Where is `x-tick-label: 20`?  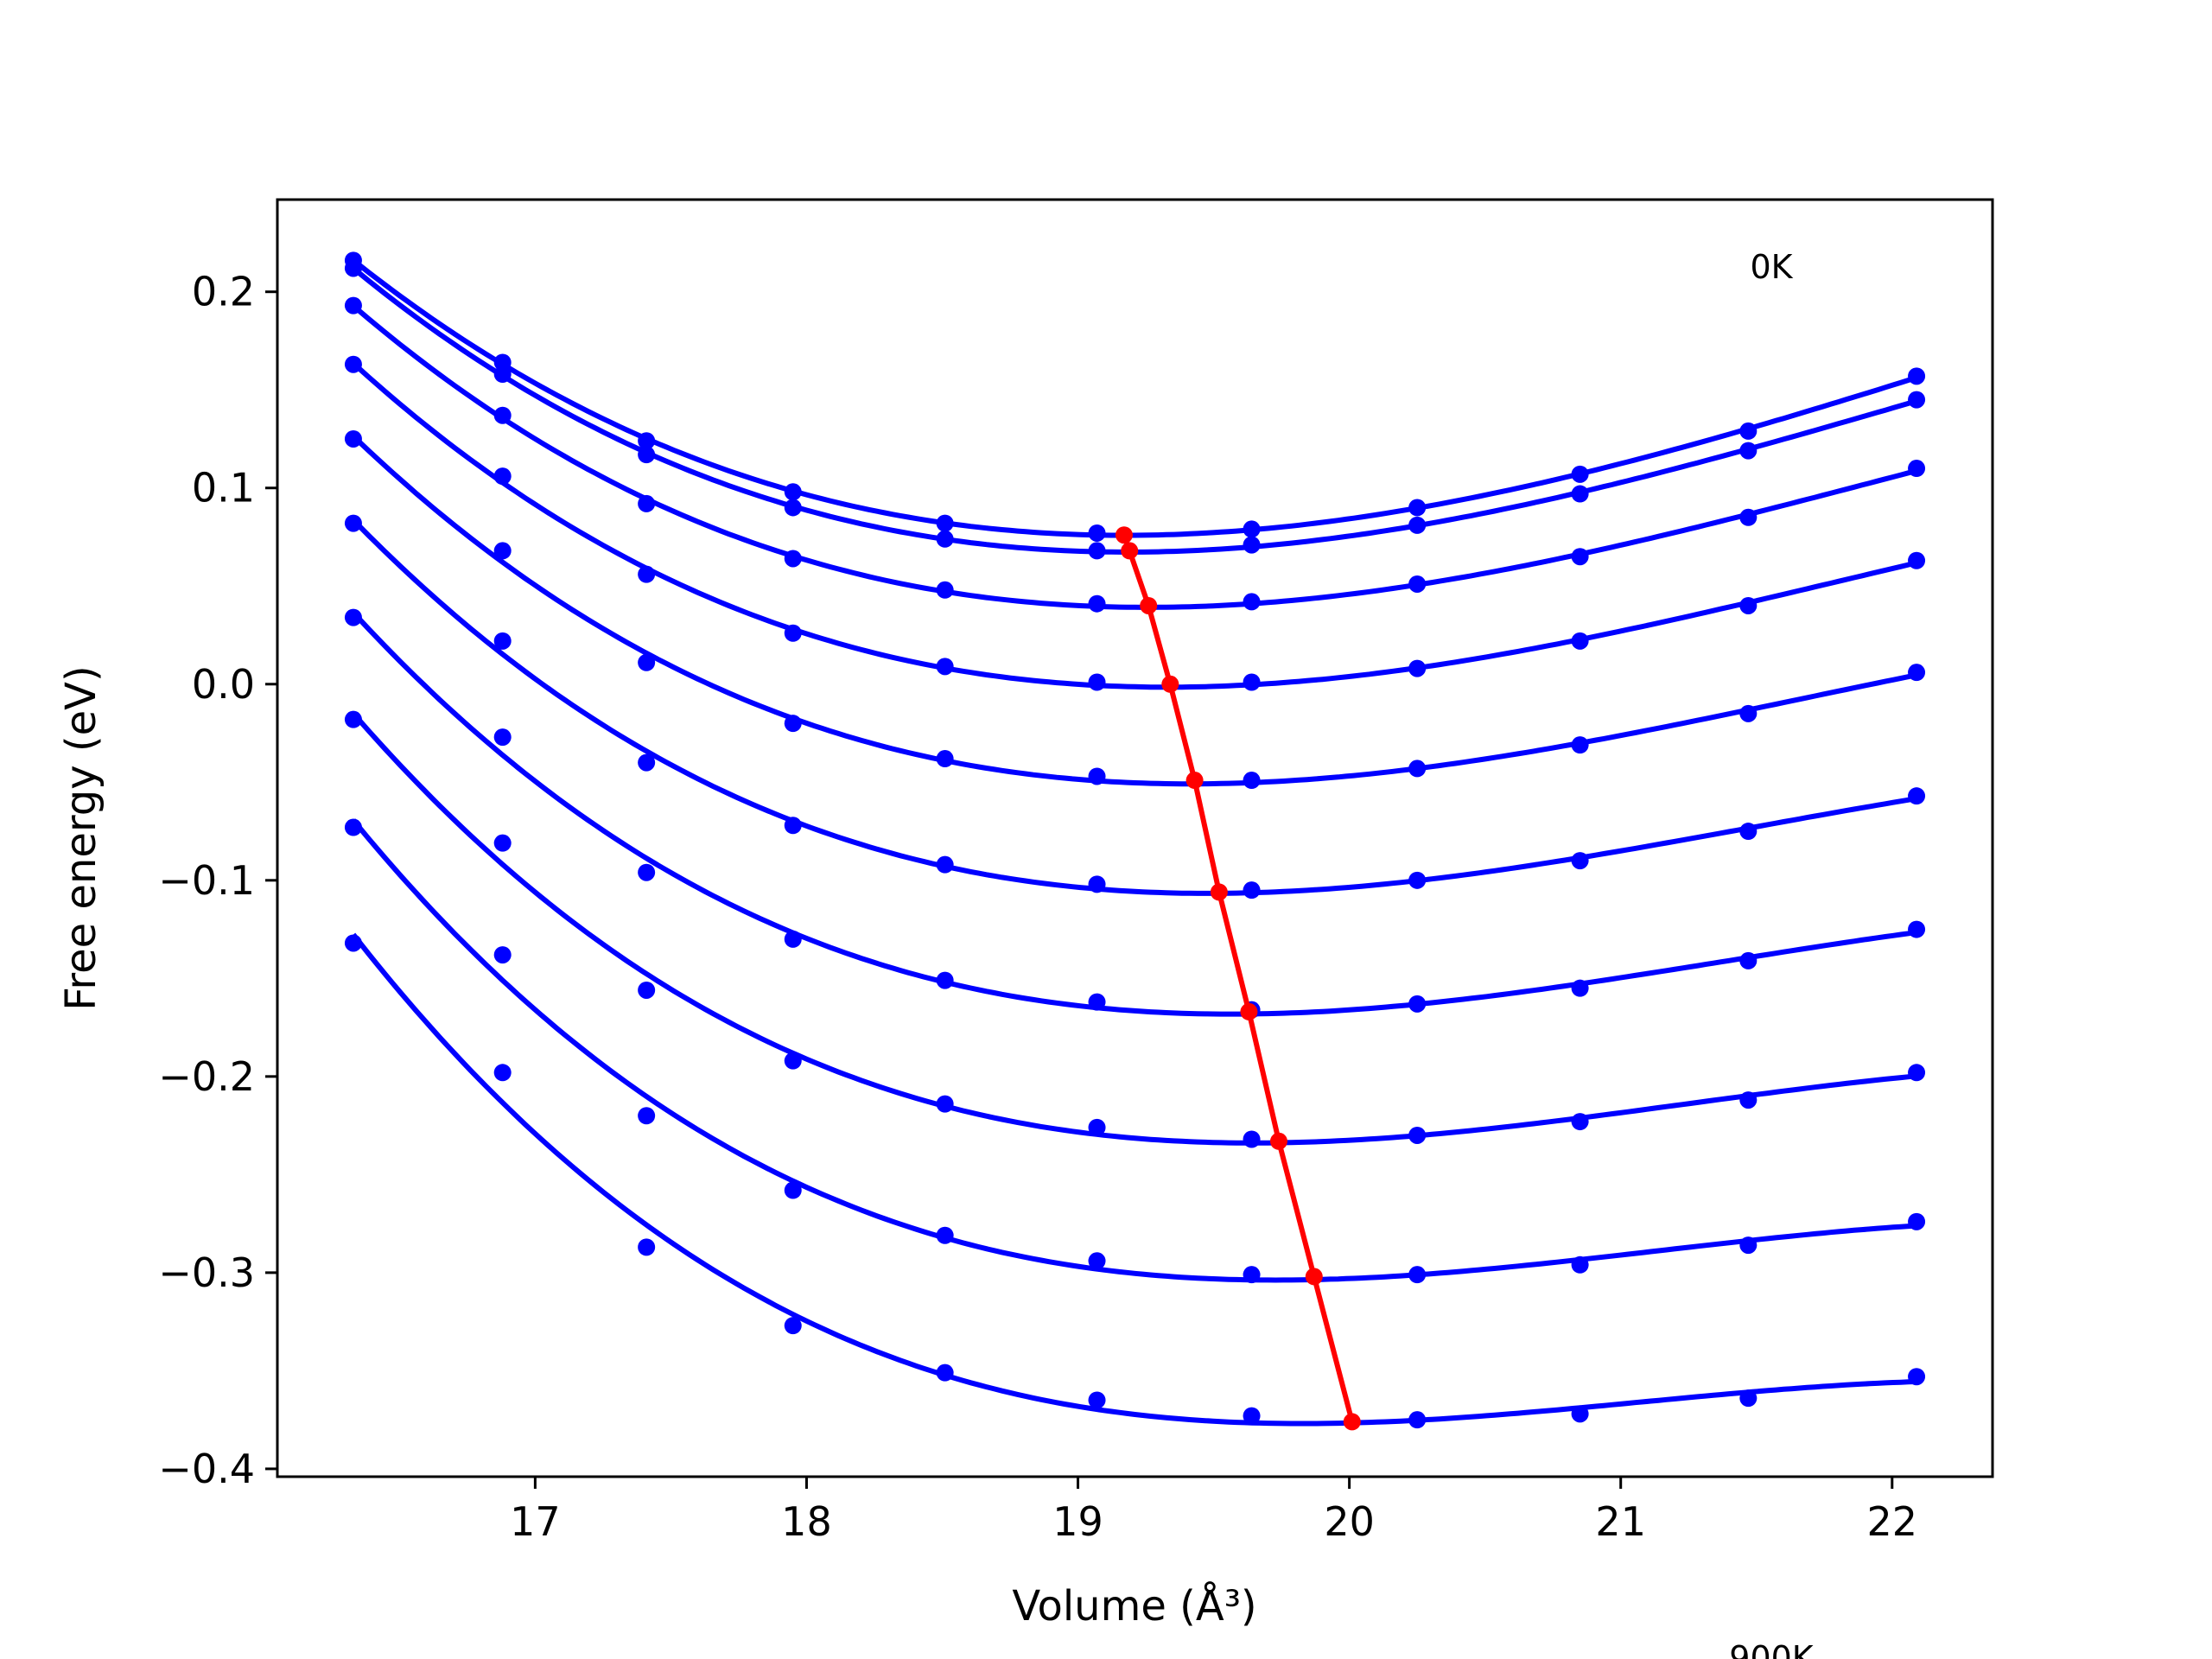 x-tick-label: 20 is located at coordinates (1349, 1521).